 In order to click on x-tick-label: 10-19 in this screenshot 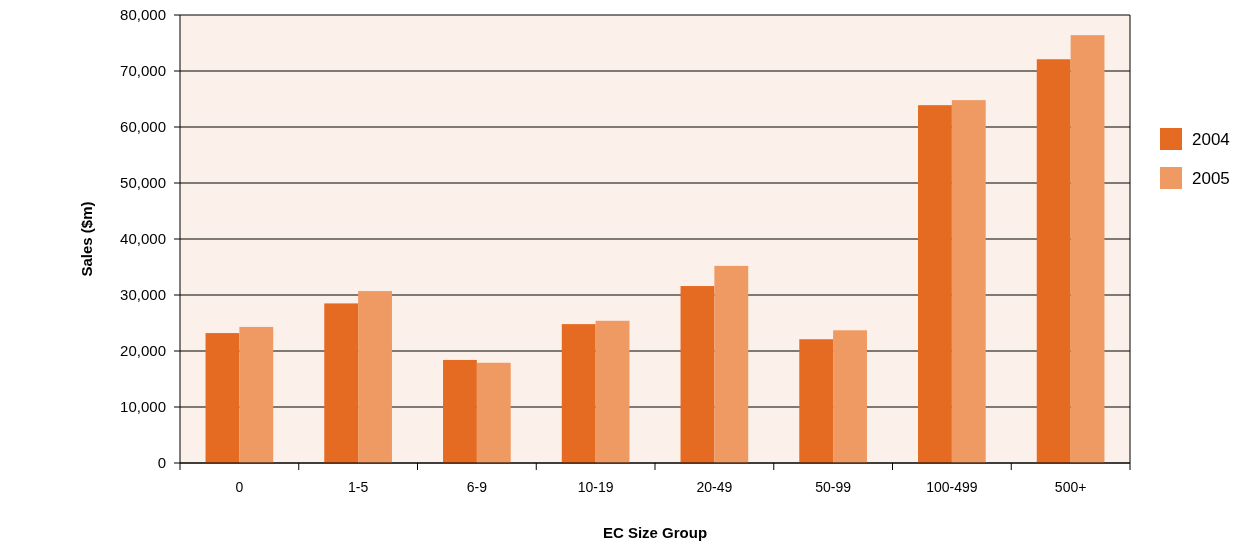, I will do `click(595, 487)`.